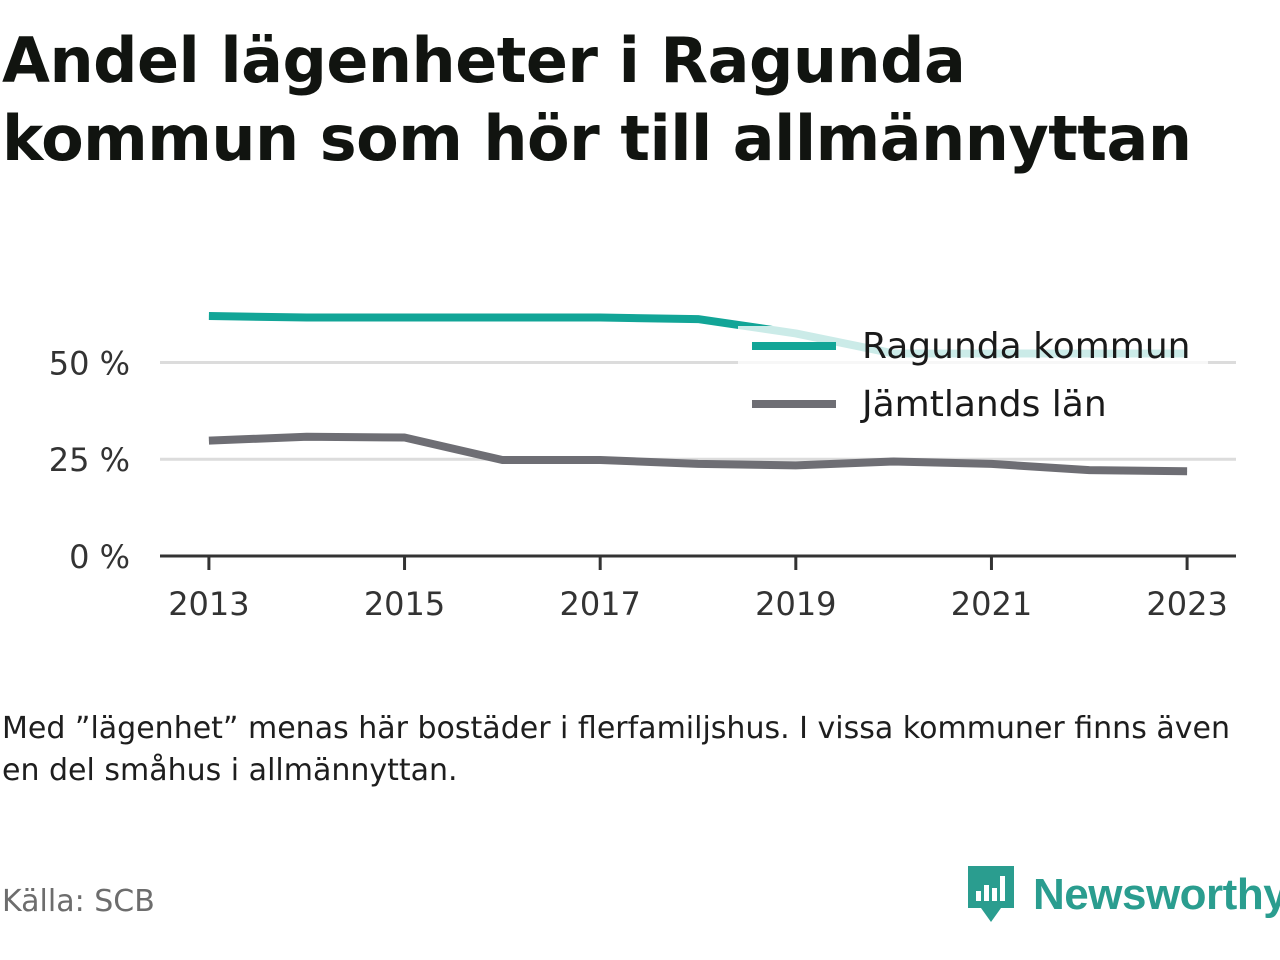 Image resolution: width=1280 pixels, height=960 pixels. Describe the element at coordinates (78, 901) in the screenshot. I see `source-label: Källa: SCB` at that location.